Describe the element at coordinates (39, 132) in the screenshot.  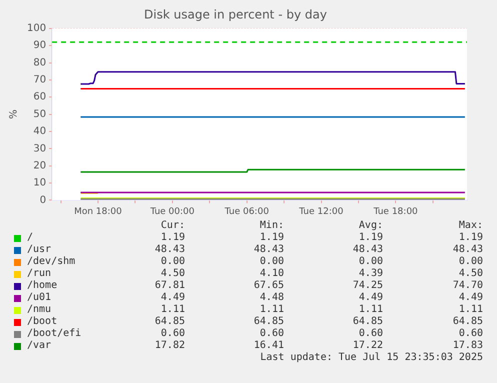
I see `y-tick-label: 40` at that location.